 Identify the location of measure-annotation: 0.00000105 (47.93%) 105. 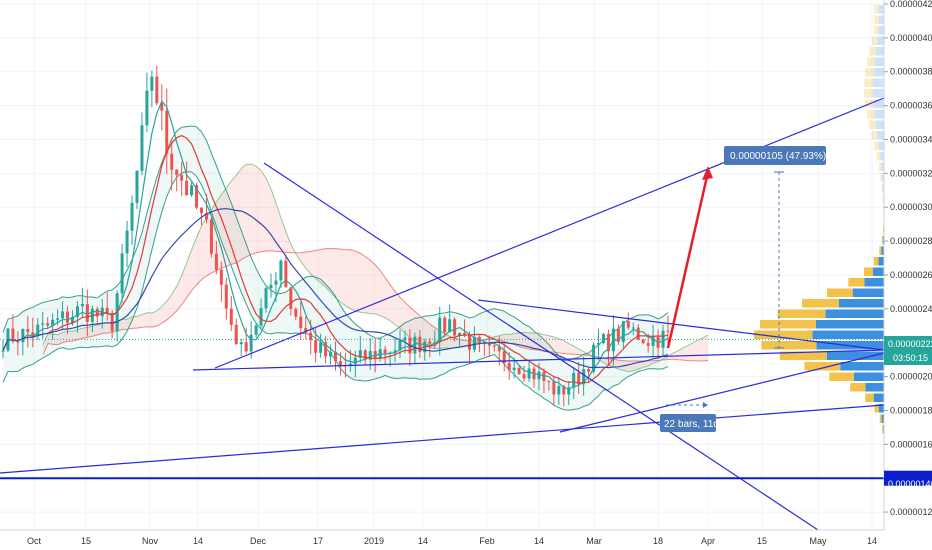
(785, 155).